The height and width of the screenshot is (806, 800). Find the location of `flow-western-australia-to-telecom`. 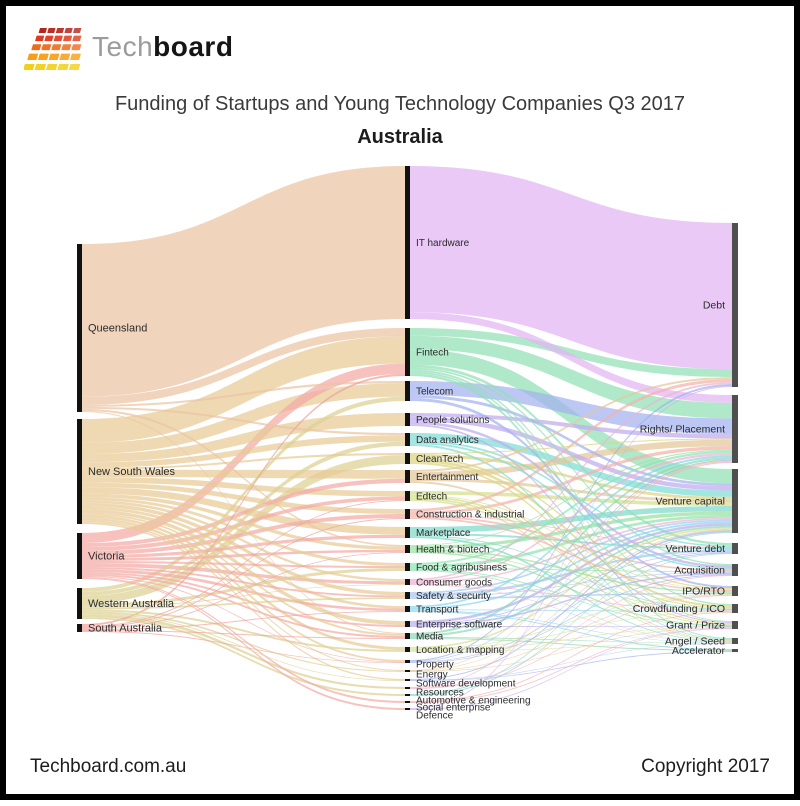

flow-western-australia-to-telecom is located at coordinates (243, 494).